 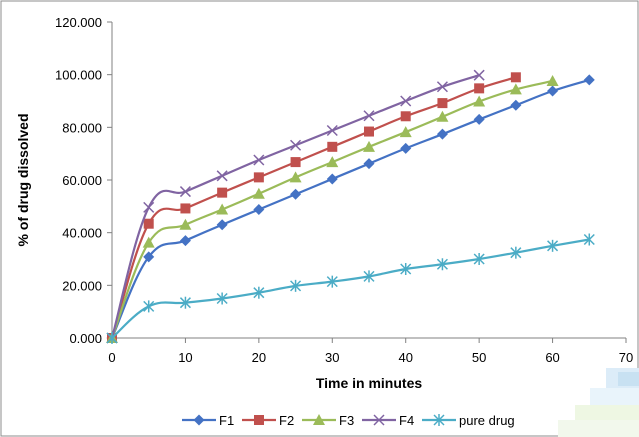 What do you see at coordinates (626, 357) in the screenshot?
I see `x-tick-label: 70` at bounding box center [626, 357].